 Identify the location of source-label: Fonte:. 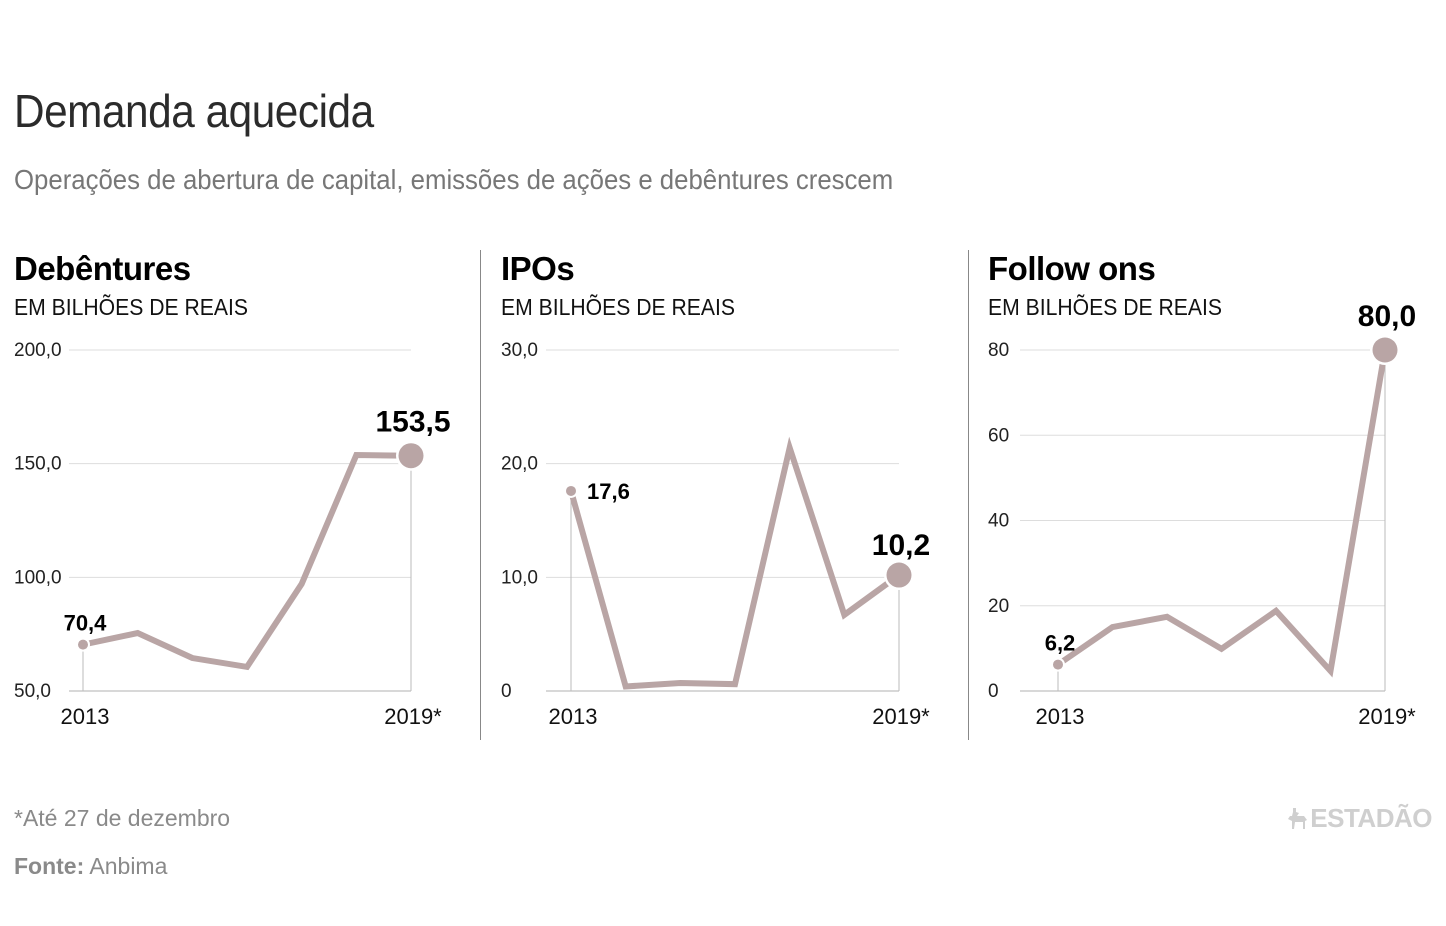
(49, 866).